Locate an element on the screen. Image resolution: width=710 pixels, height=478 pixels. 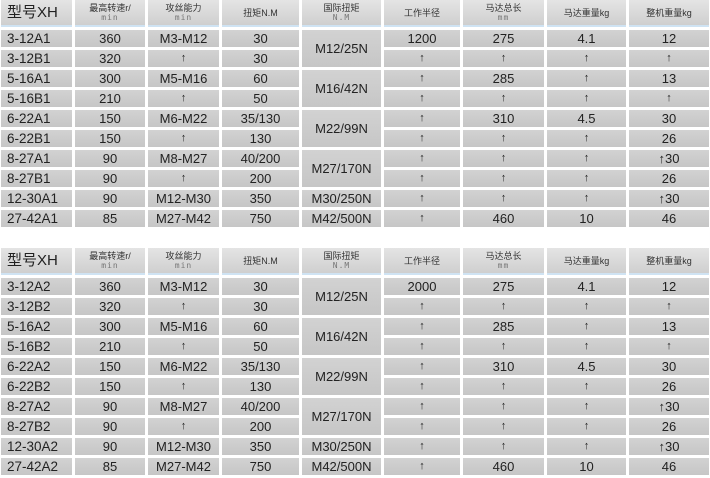
header-model: 型号XH is located at coordinates (36, 261).